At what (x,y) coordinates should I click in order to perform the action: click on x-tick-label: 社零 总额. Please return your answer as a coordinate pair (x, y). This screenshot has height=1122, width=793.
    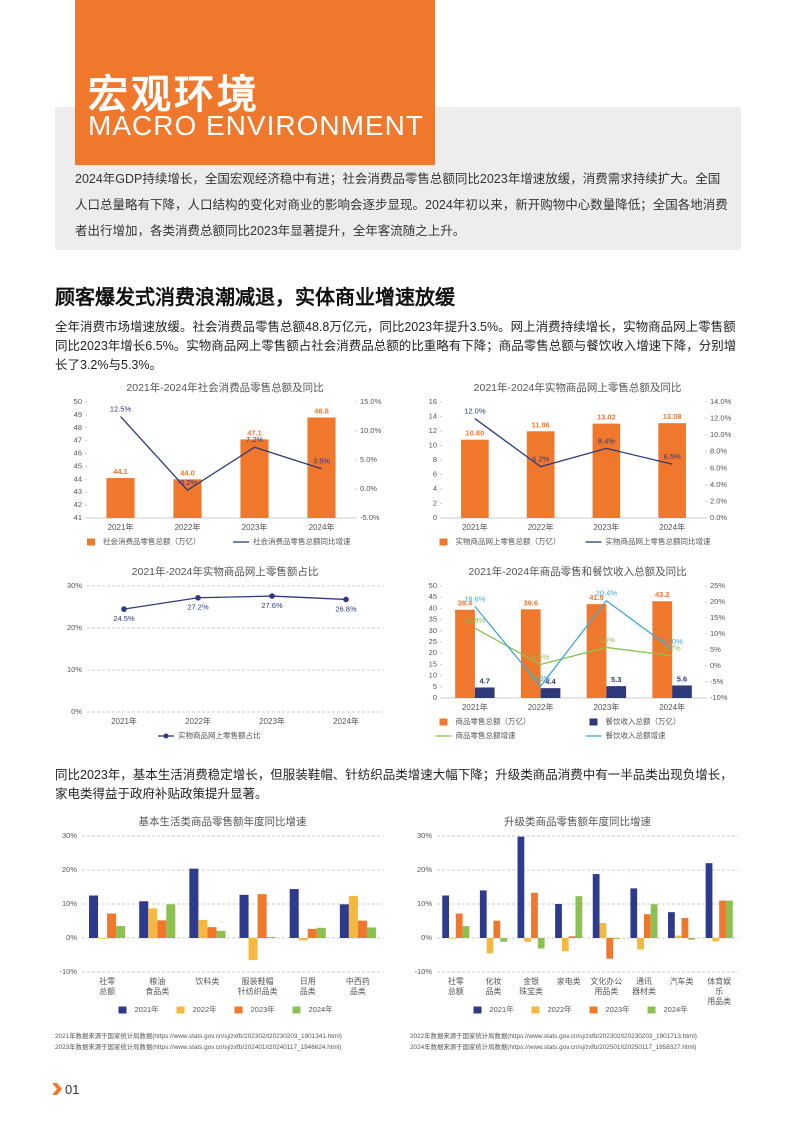
    Looking at the image, I should click on (107, 986).